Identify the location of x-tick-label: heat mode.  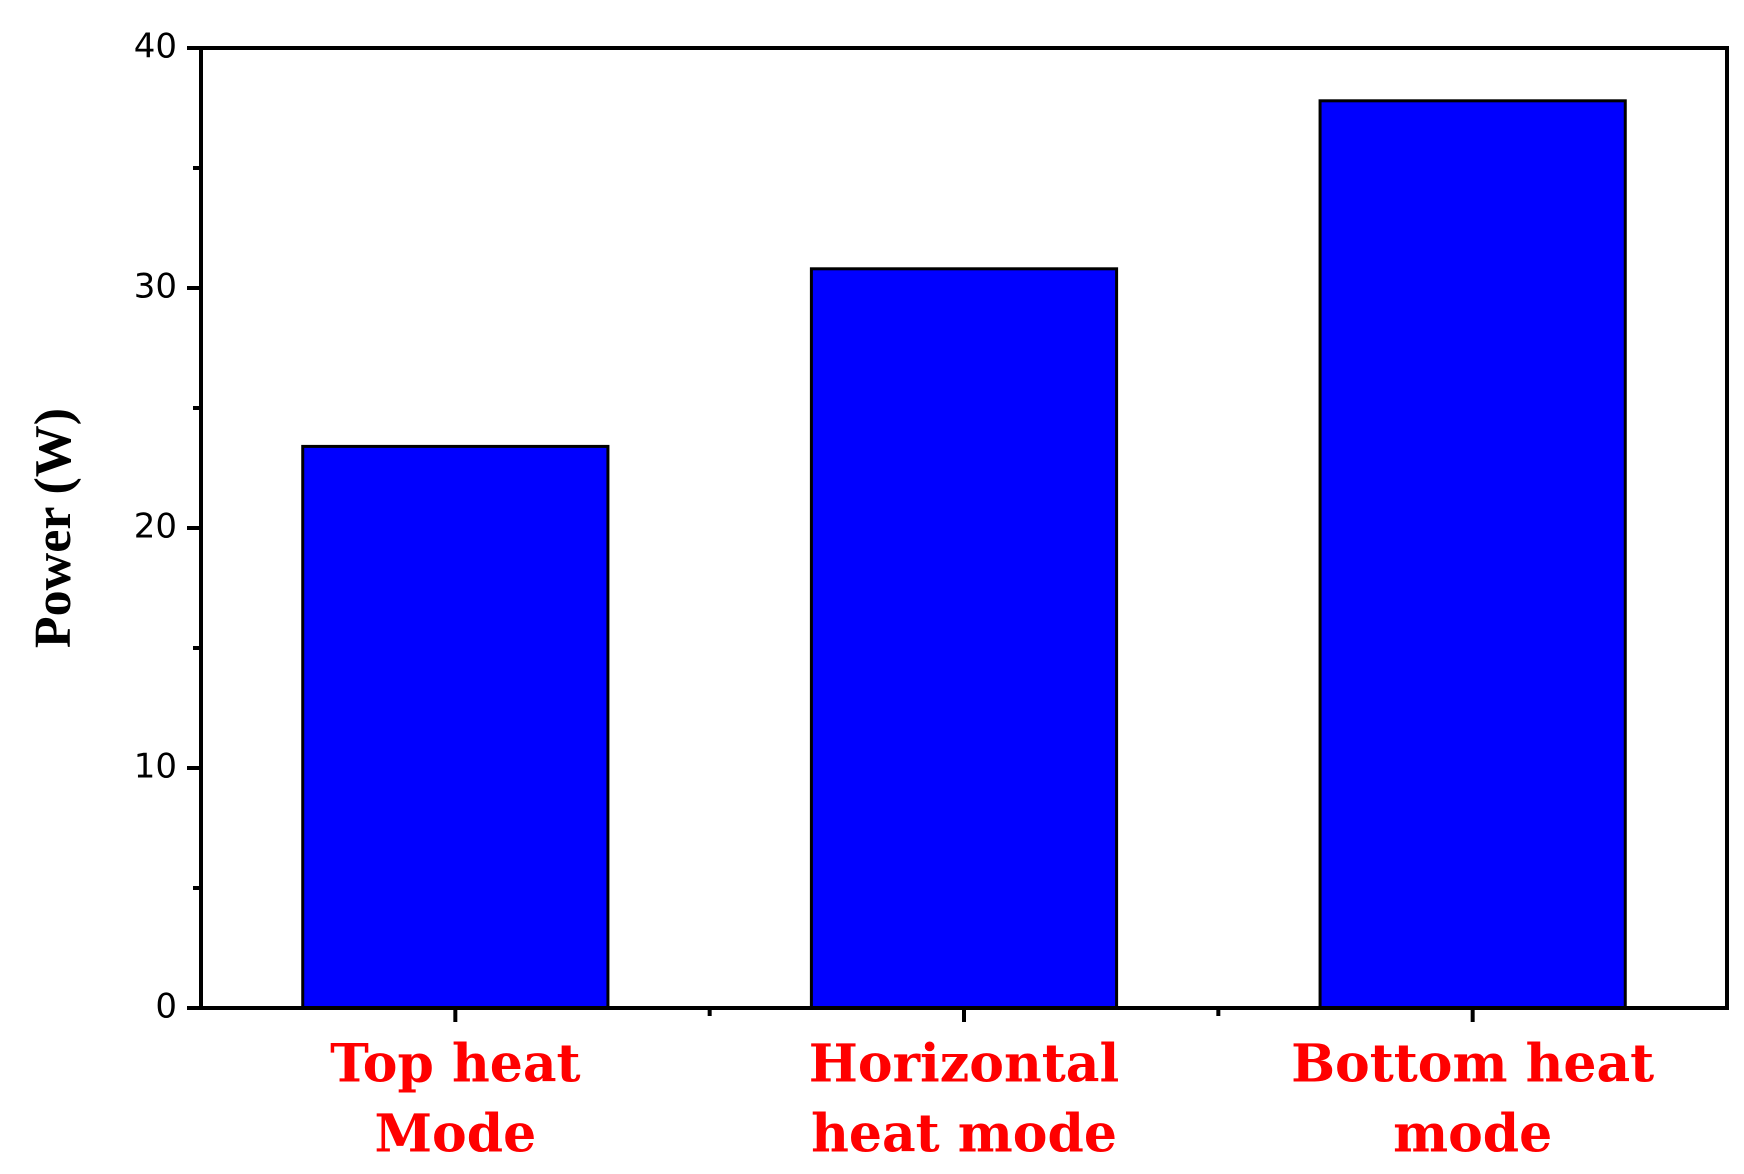
(964, 1134).